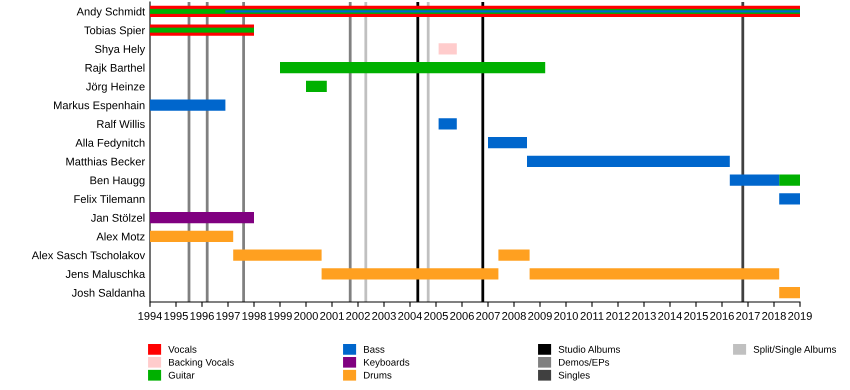  What do you see at coordinates (584, 362) in the screenshot?
I see `legend-label: Demos/EPs` at bounding box center [584, 362].